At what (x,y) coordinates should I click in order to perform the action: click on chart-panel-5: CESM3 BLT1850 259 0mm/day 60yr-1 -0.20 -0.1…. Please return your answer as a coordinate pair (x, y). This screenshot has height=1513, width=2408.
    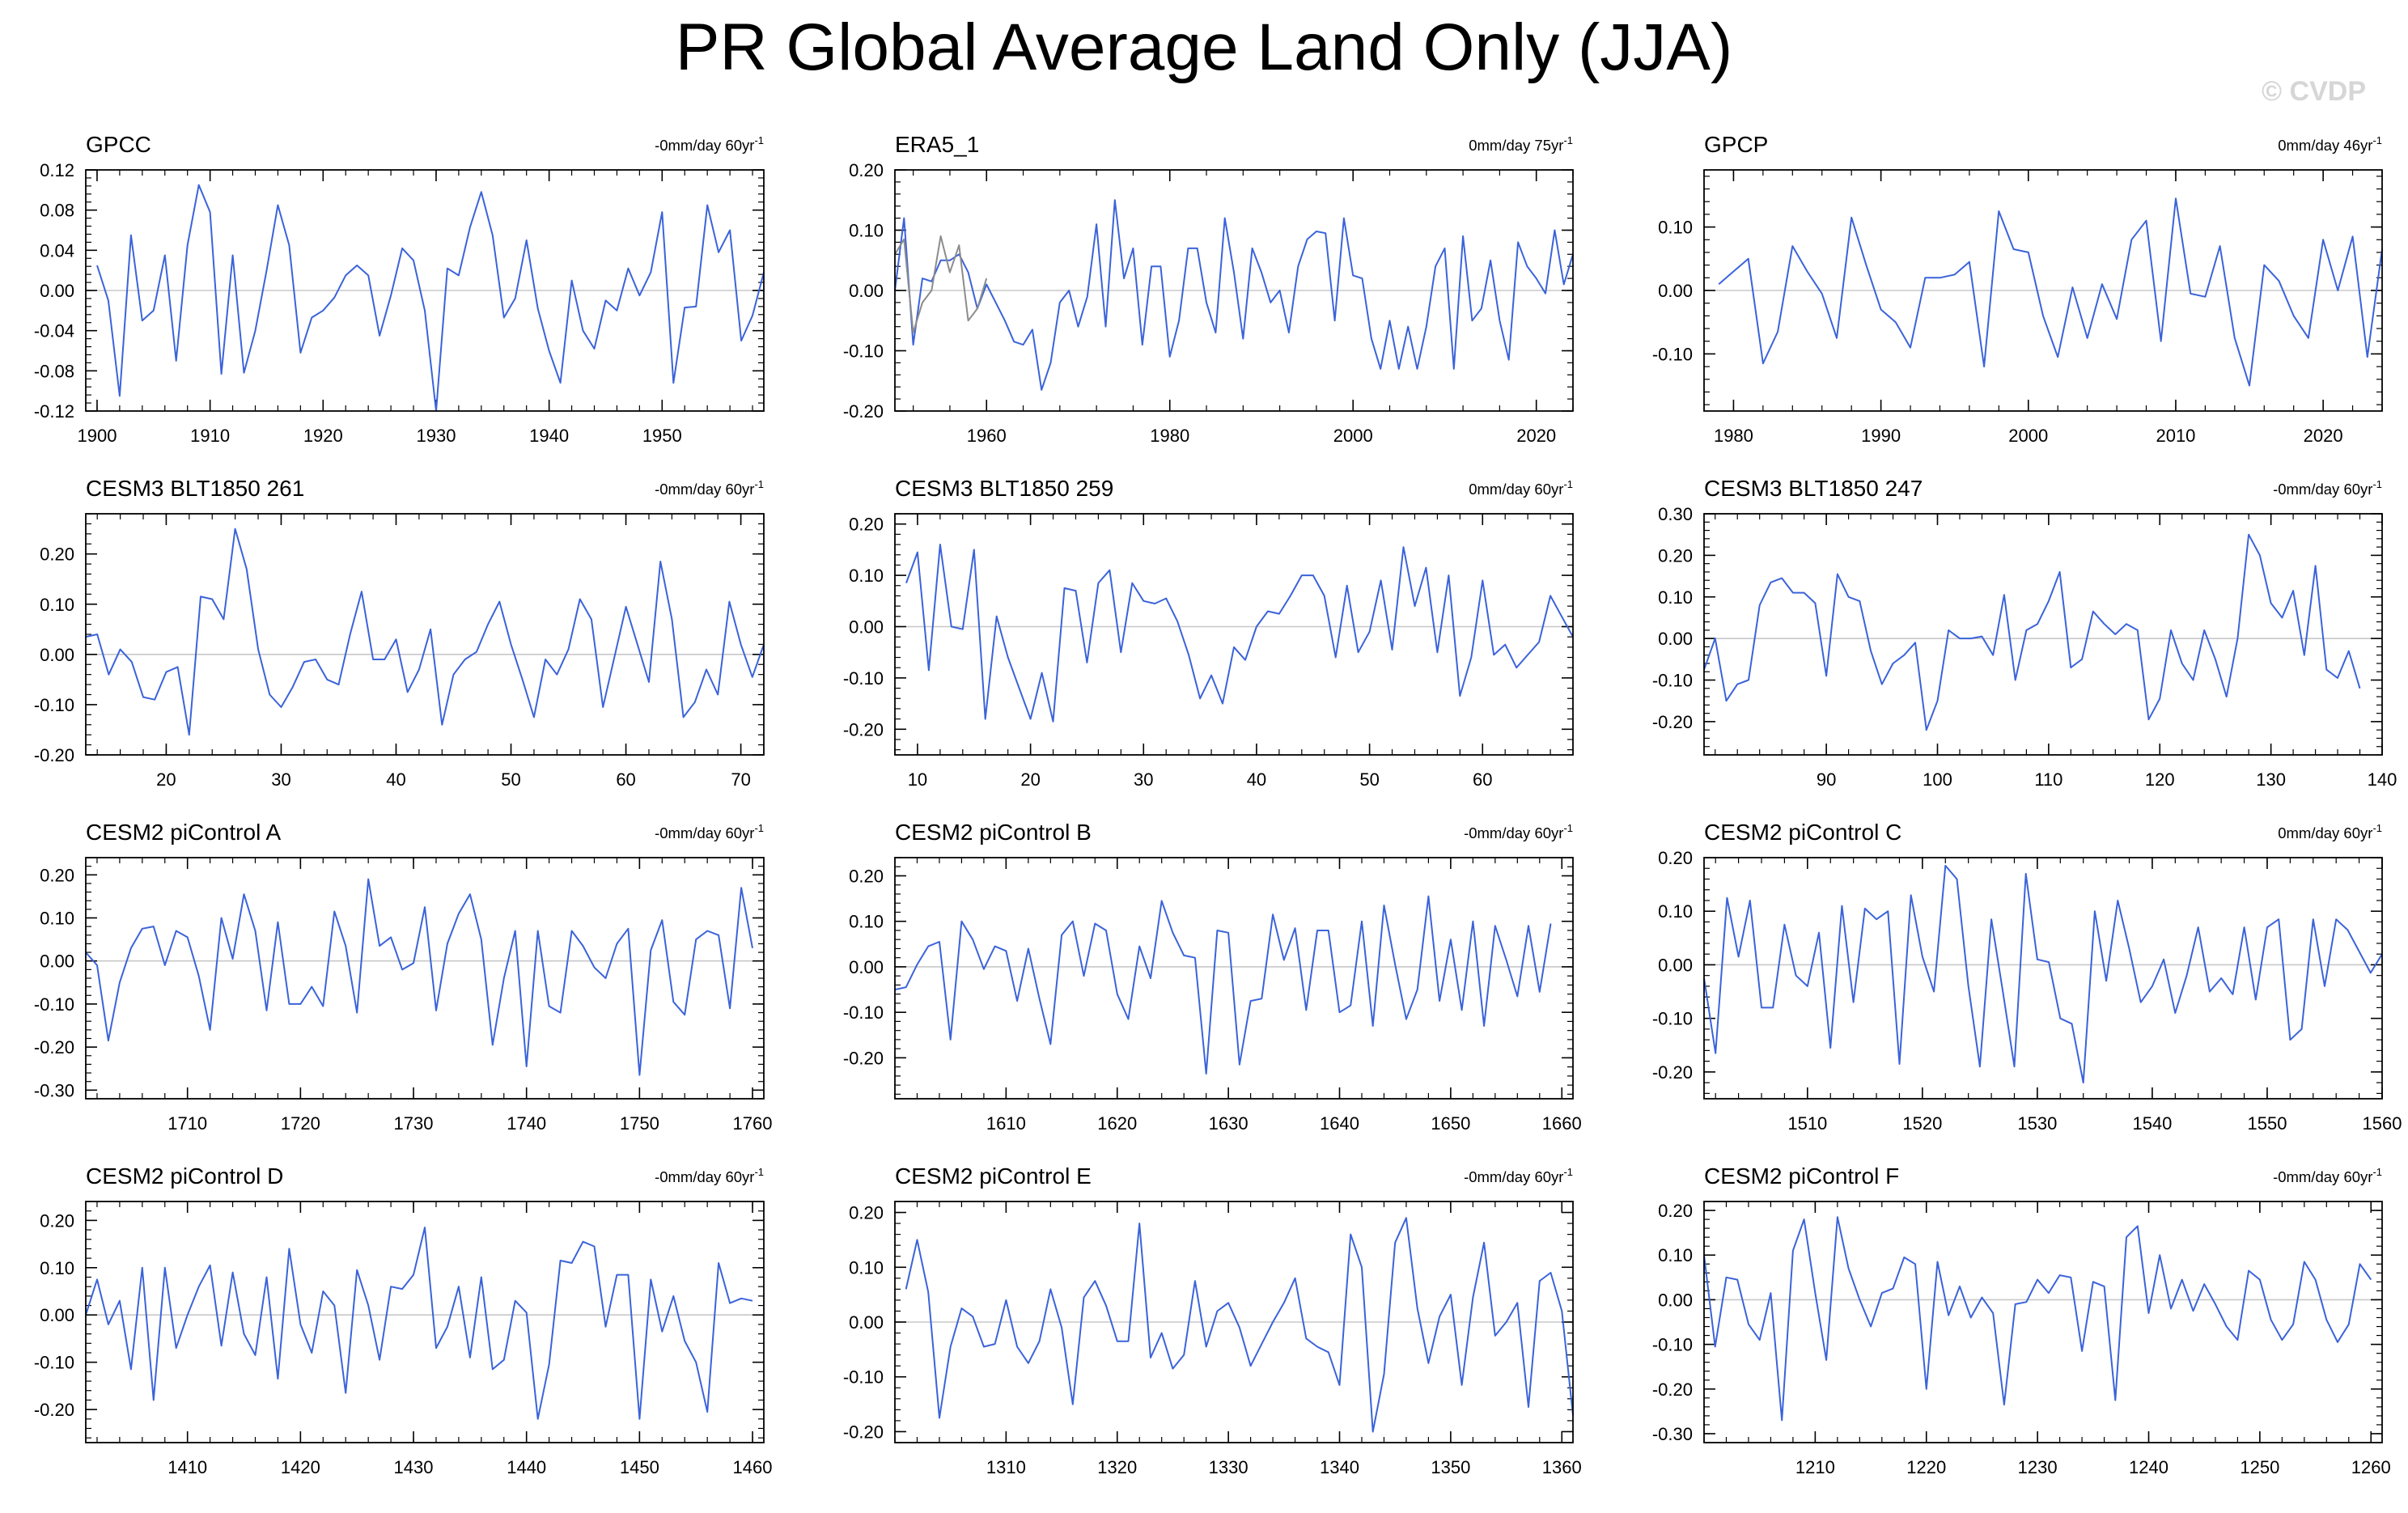
    Looking at the image, I should click on (1208, 633).